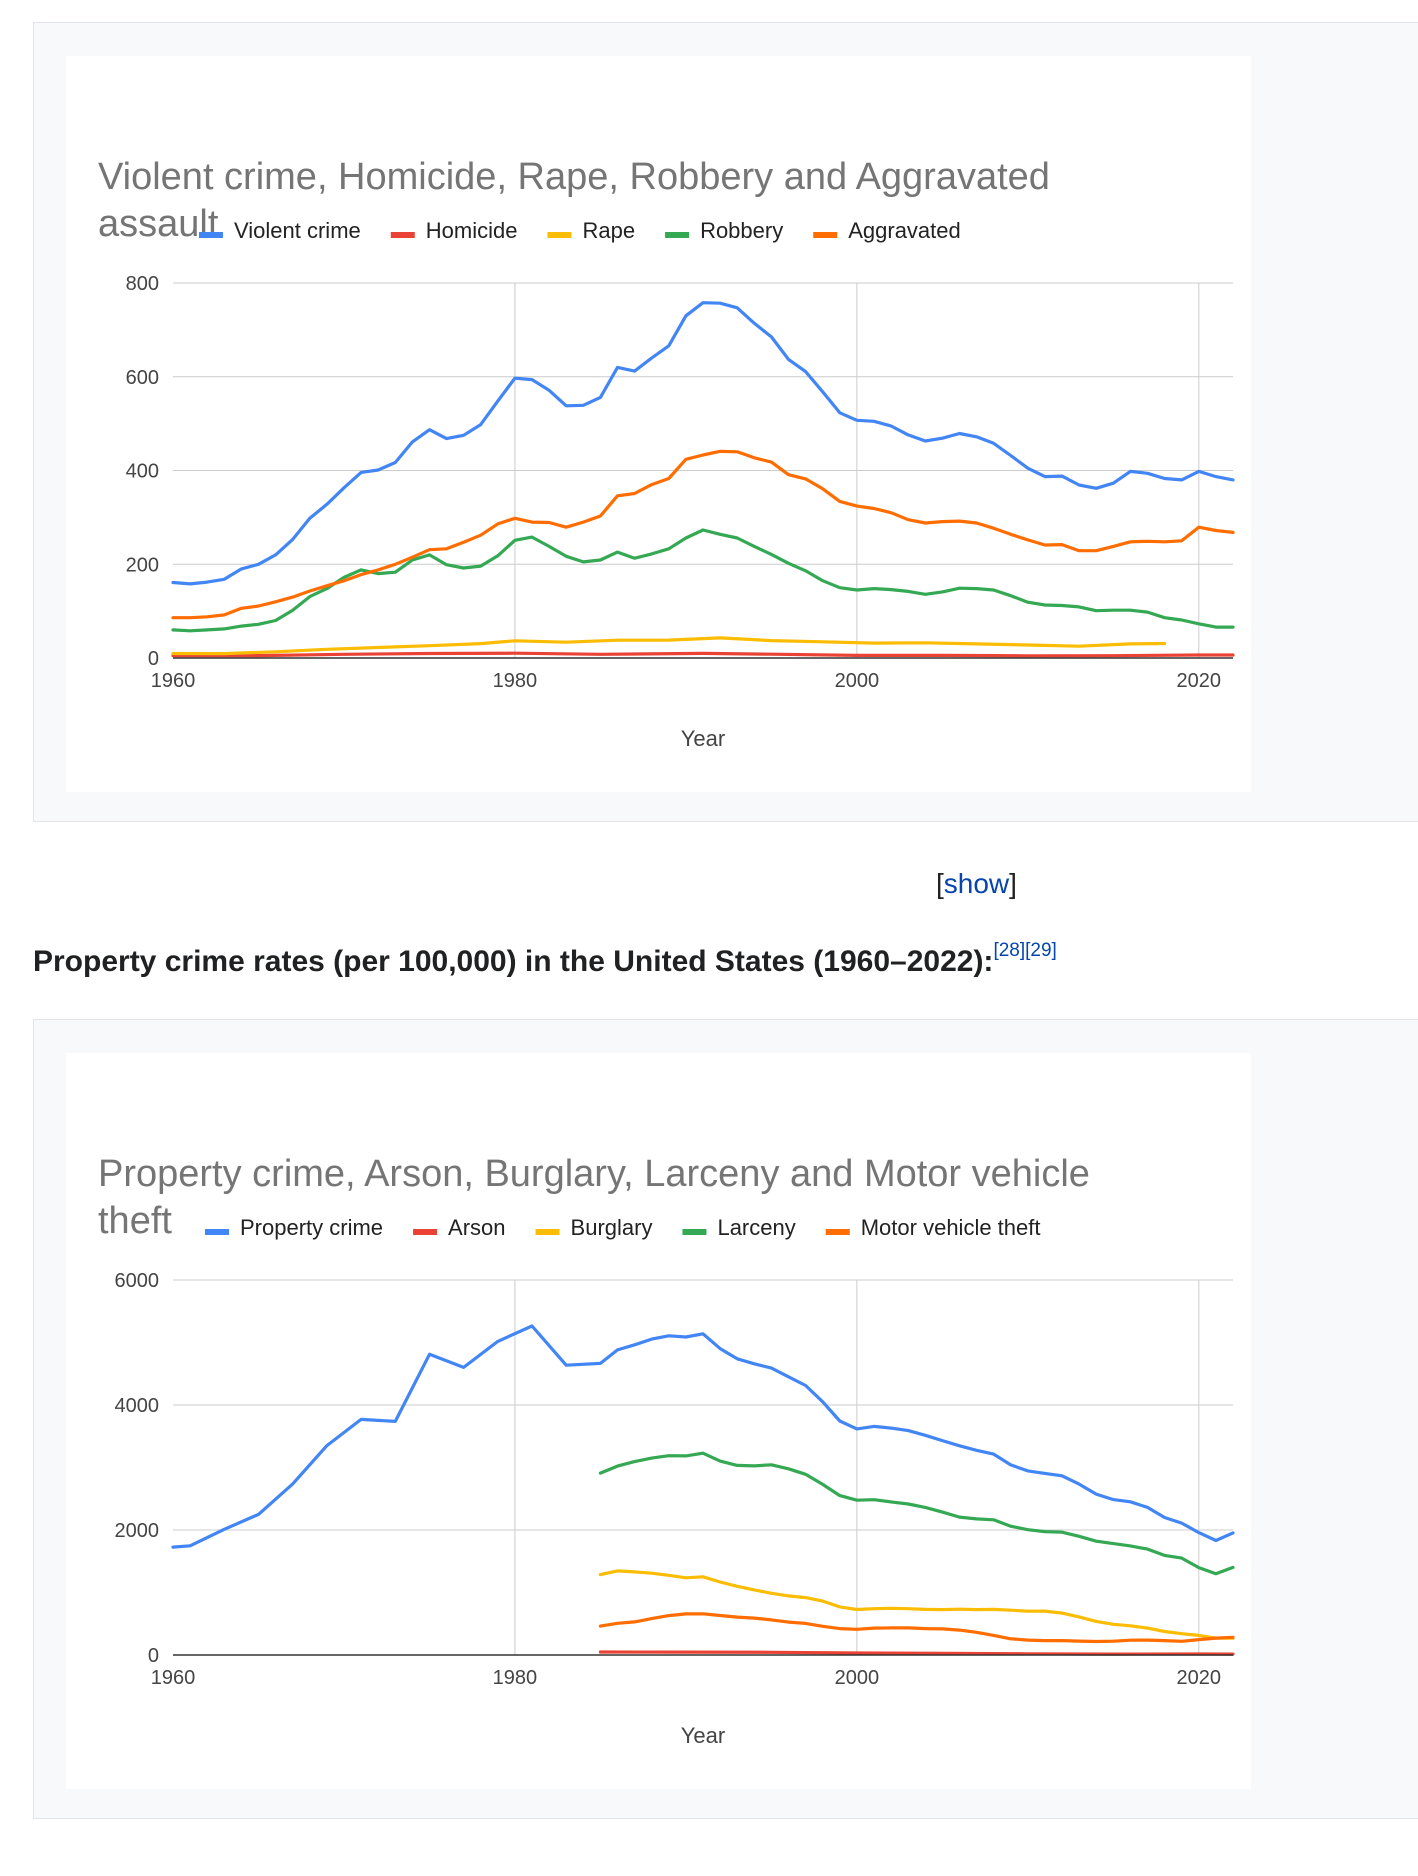 This screenshot has width=1418, height=1876. What do you see at coordinates (703, 654) in the screenshot?
I see `violent-chart-line-homicide` at bounding box center [703, 654].